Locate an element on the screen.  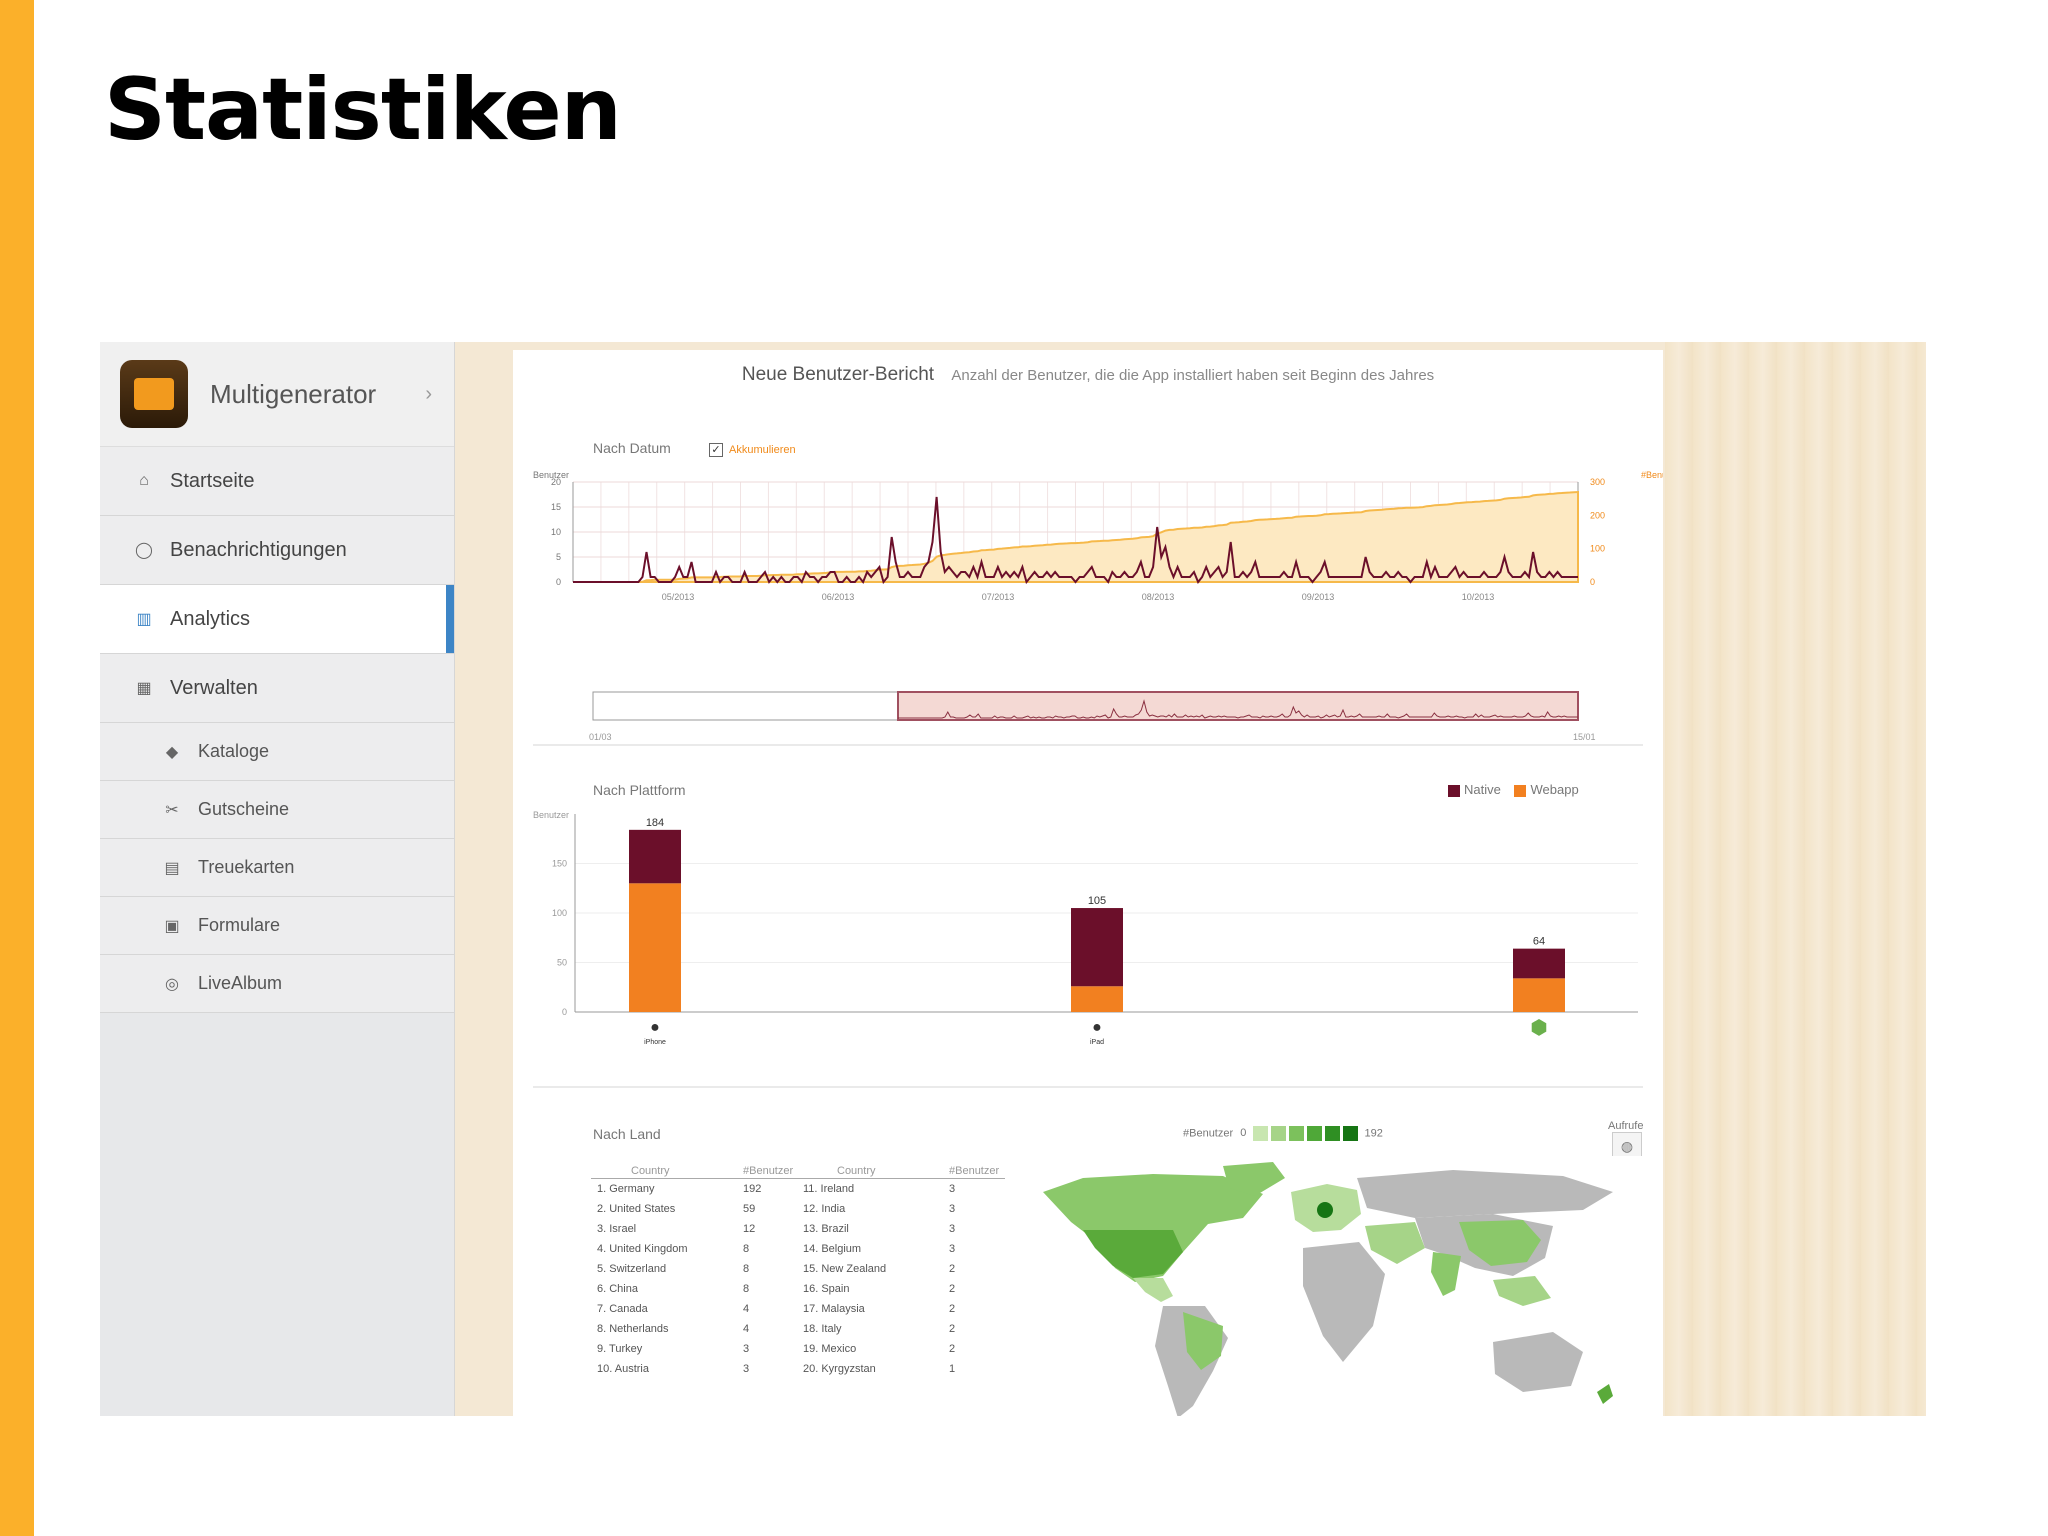
scissors-icon: ✂ is located at coordinates (172, 810).